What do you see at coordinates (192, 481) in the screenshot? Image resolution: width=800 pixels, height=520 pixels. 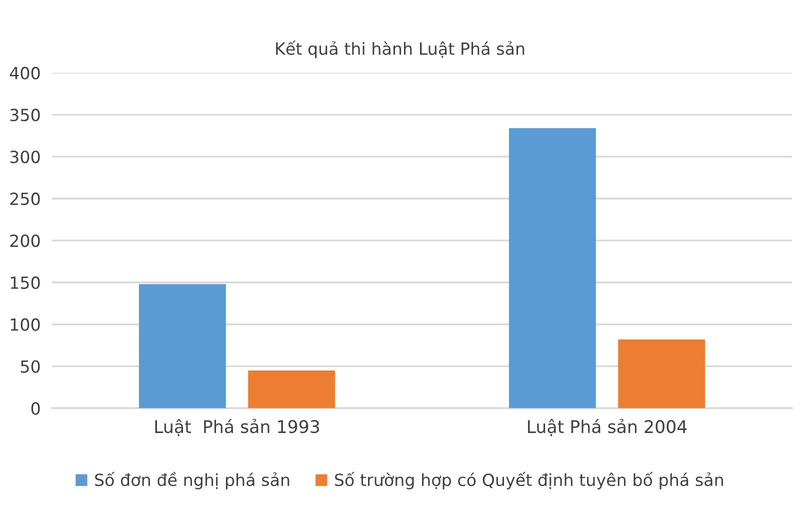 I see `legend-label: Số đơn đề nghị phá sản` at bounding box center [192, 481].